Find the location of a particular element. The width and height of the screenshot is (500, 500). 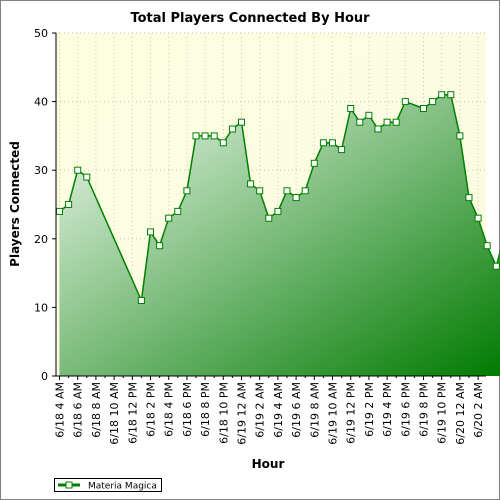

x-tick-label: 6/19 12 PM is located at coordinates (351, 413).